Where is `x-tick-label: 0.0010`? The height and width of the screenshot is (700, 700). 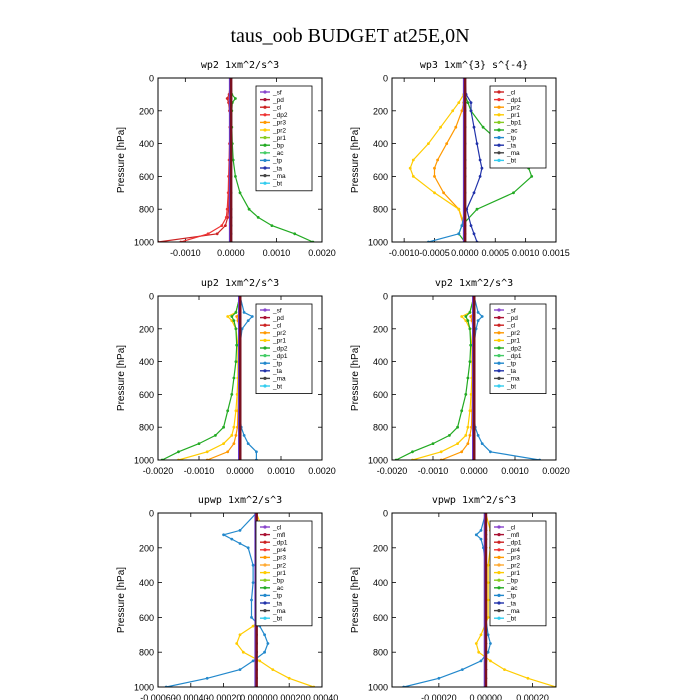 x-tick-label: 0.0010 is located at coordinates (277, 253).